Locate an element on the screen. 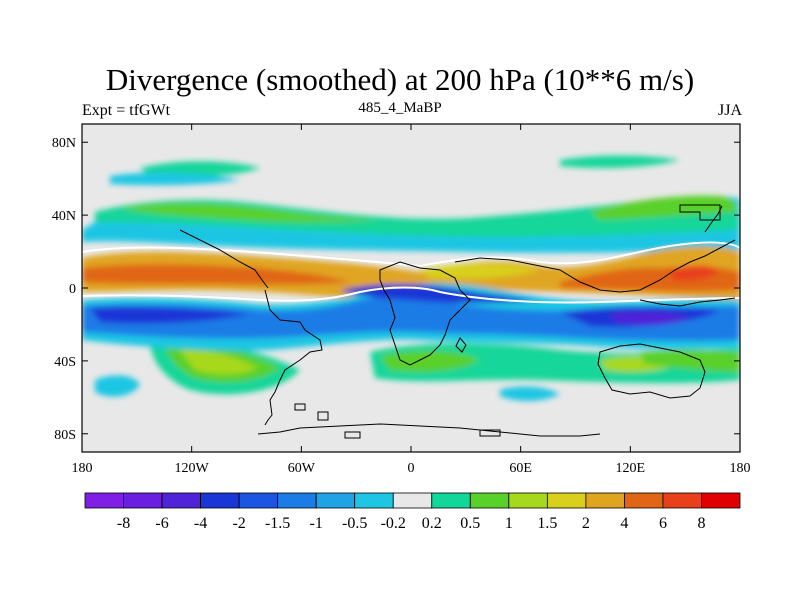 This screenshot has height=600, width=800. coast-antarctica is located at coordinates (429, 430).